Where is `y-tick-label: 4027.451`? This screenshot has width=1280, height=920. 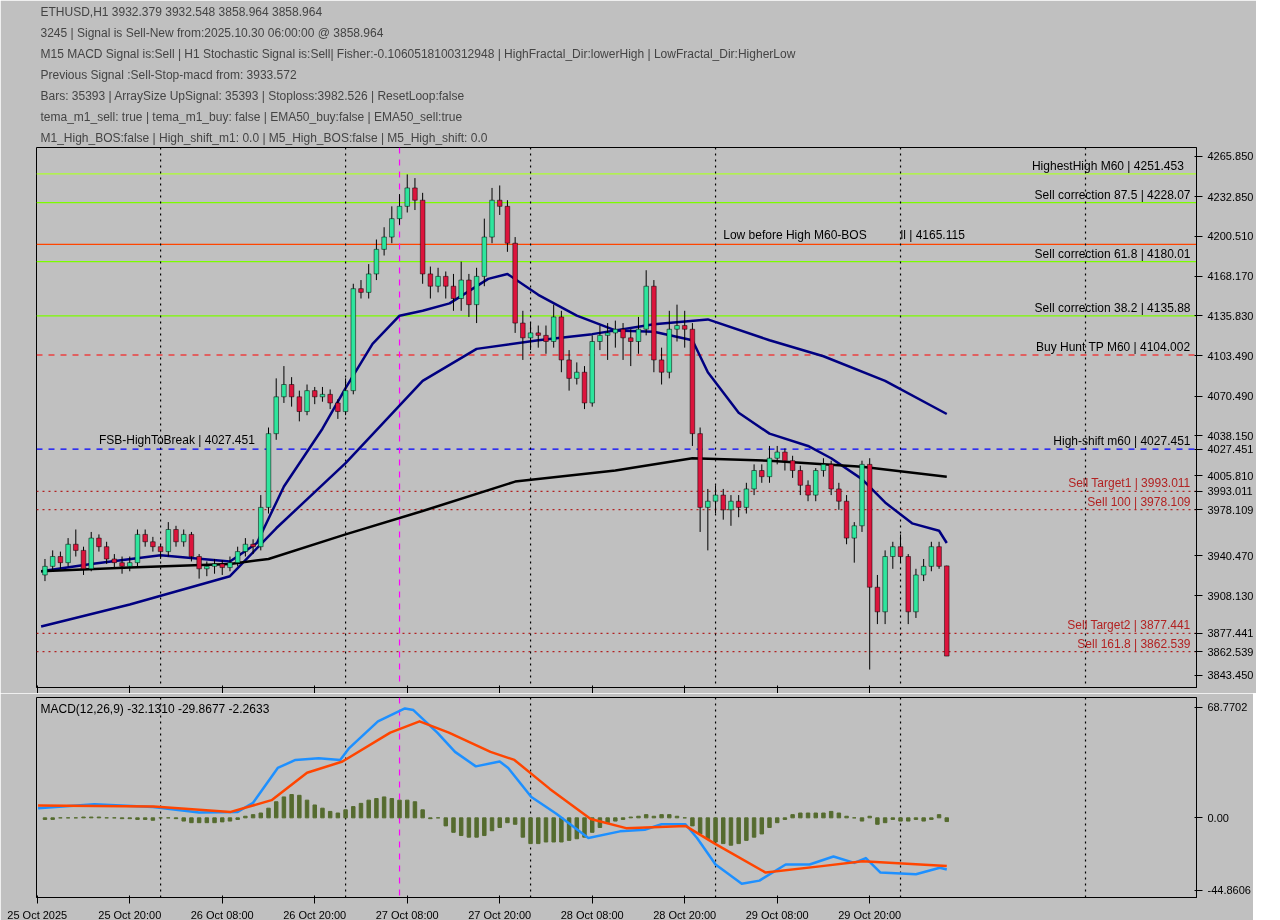 y-tick-label: 4027.451 is located at coordinates (1230, 449).